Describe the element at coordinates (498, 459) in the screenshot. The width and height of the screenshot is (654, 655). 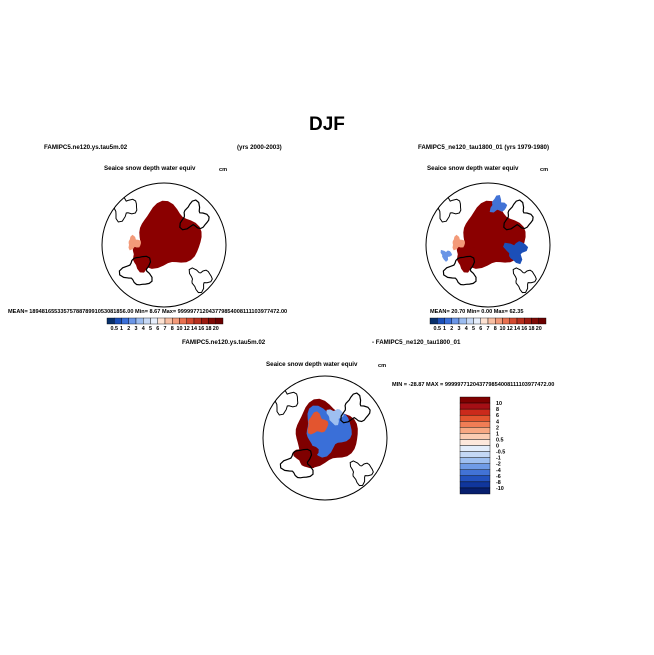
I see `colorbar-tick-label: -1` at that location.